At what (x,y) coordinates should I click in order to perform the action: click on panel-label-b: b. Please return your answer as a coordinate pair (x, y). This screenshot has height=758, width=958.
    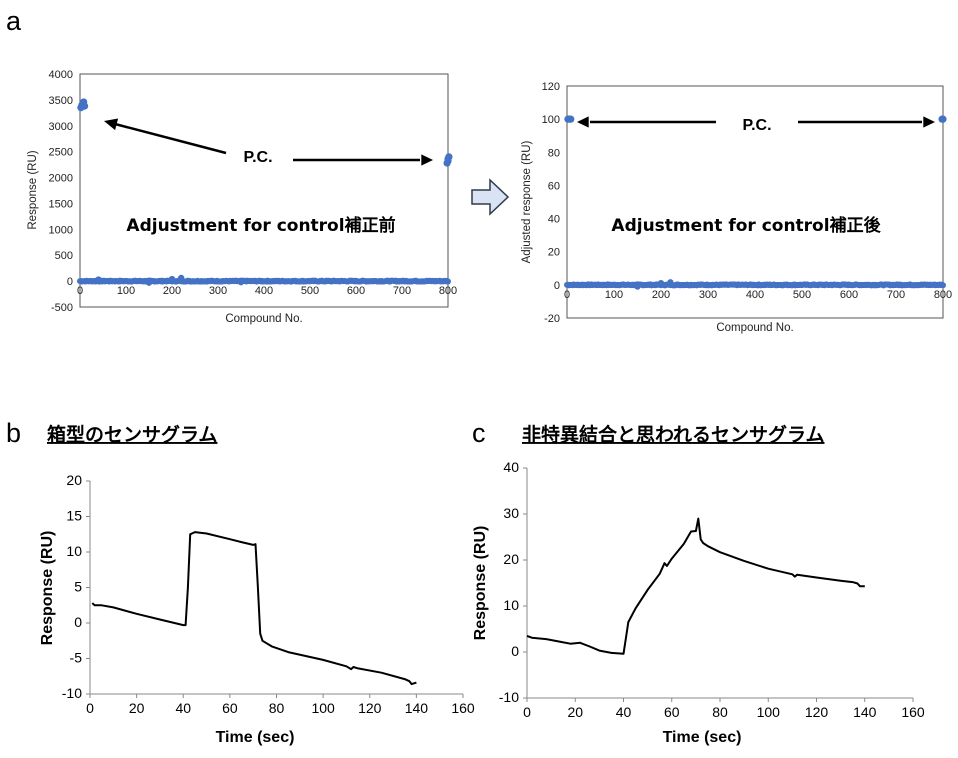
    Looking at the image, I should click on (13, 433).